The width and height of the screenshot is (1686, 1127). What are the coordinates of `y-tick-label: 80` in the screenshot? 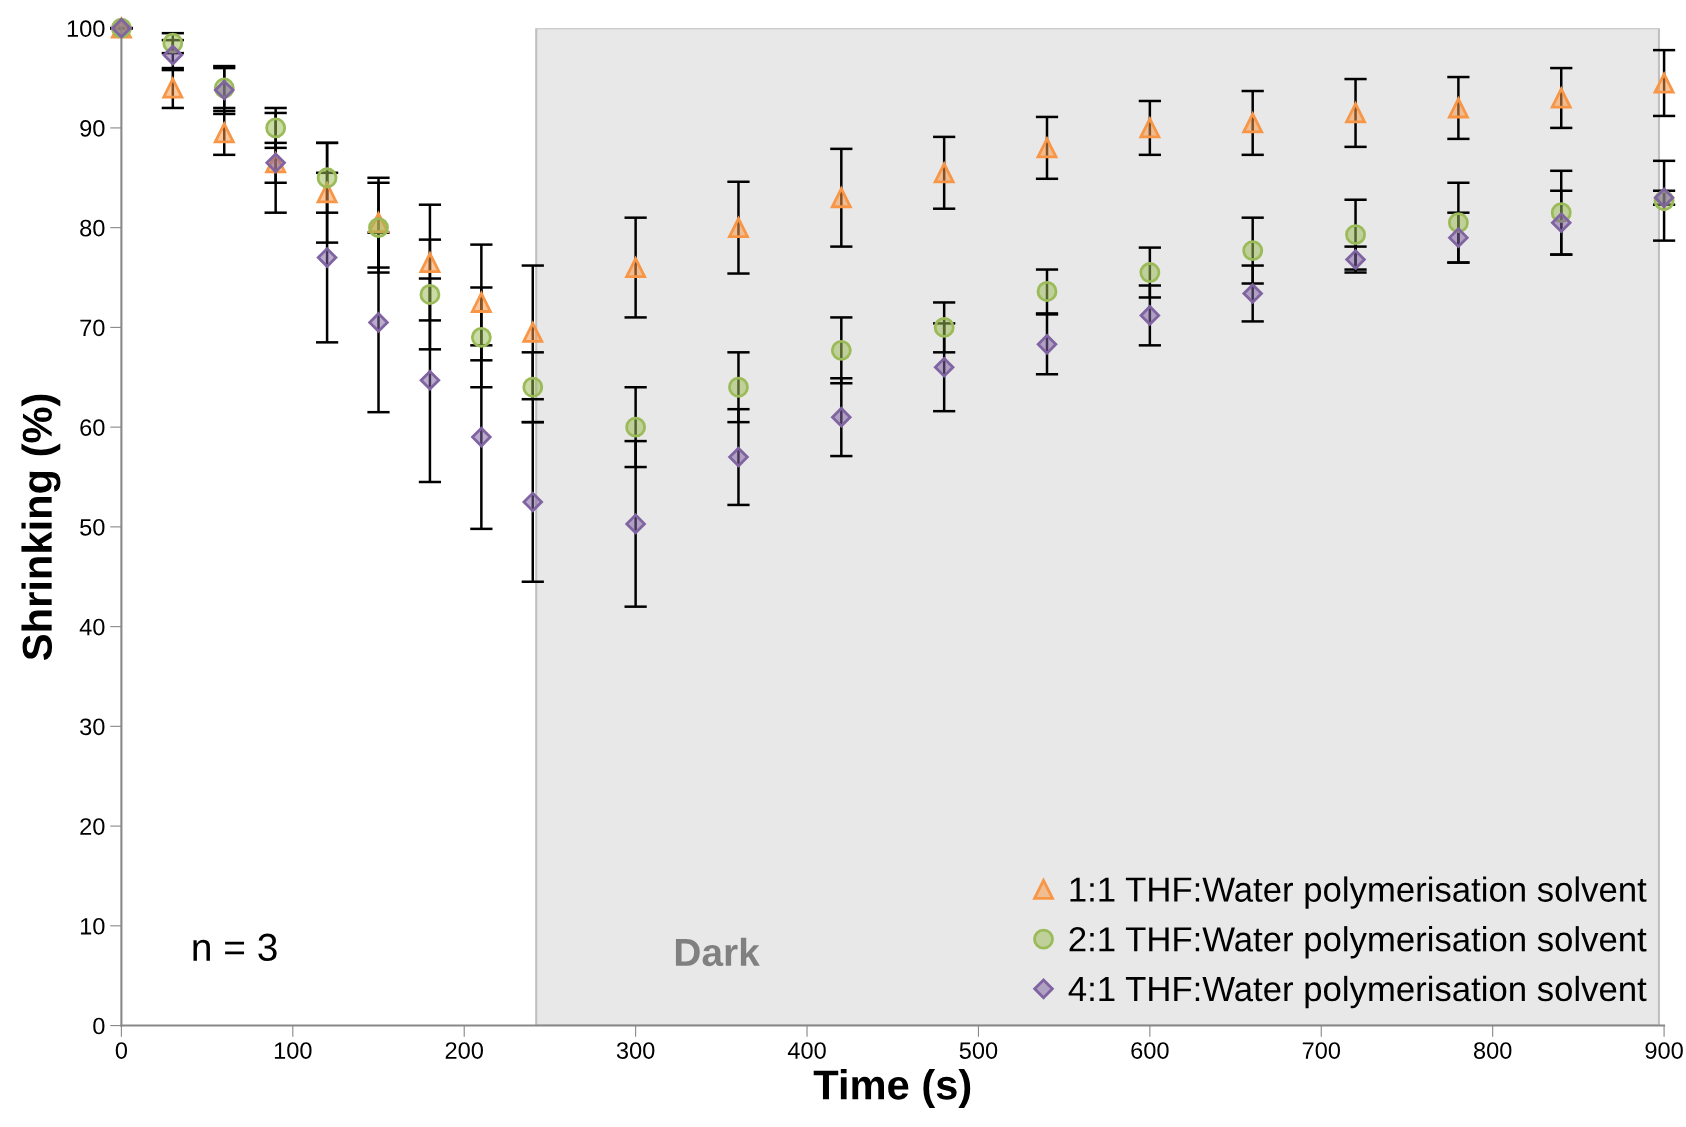 It's located at (92, 228).